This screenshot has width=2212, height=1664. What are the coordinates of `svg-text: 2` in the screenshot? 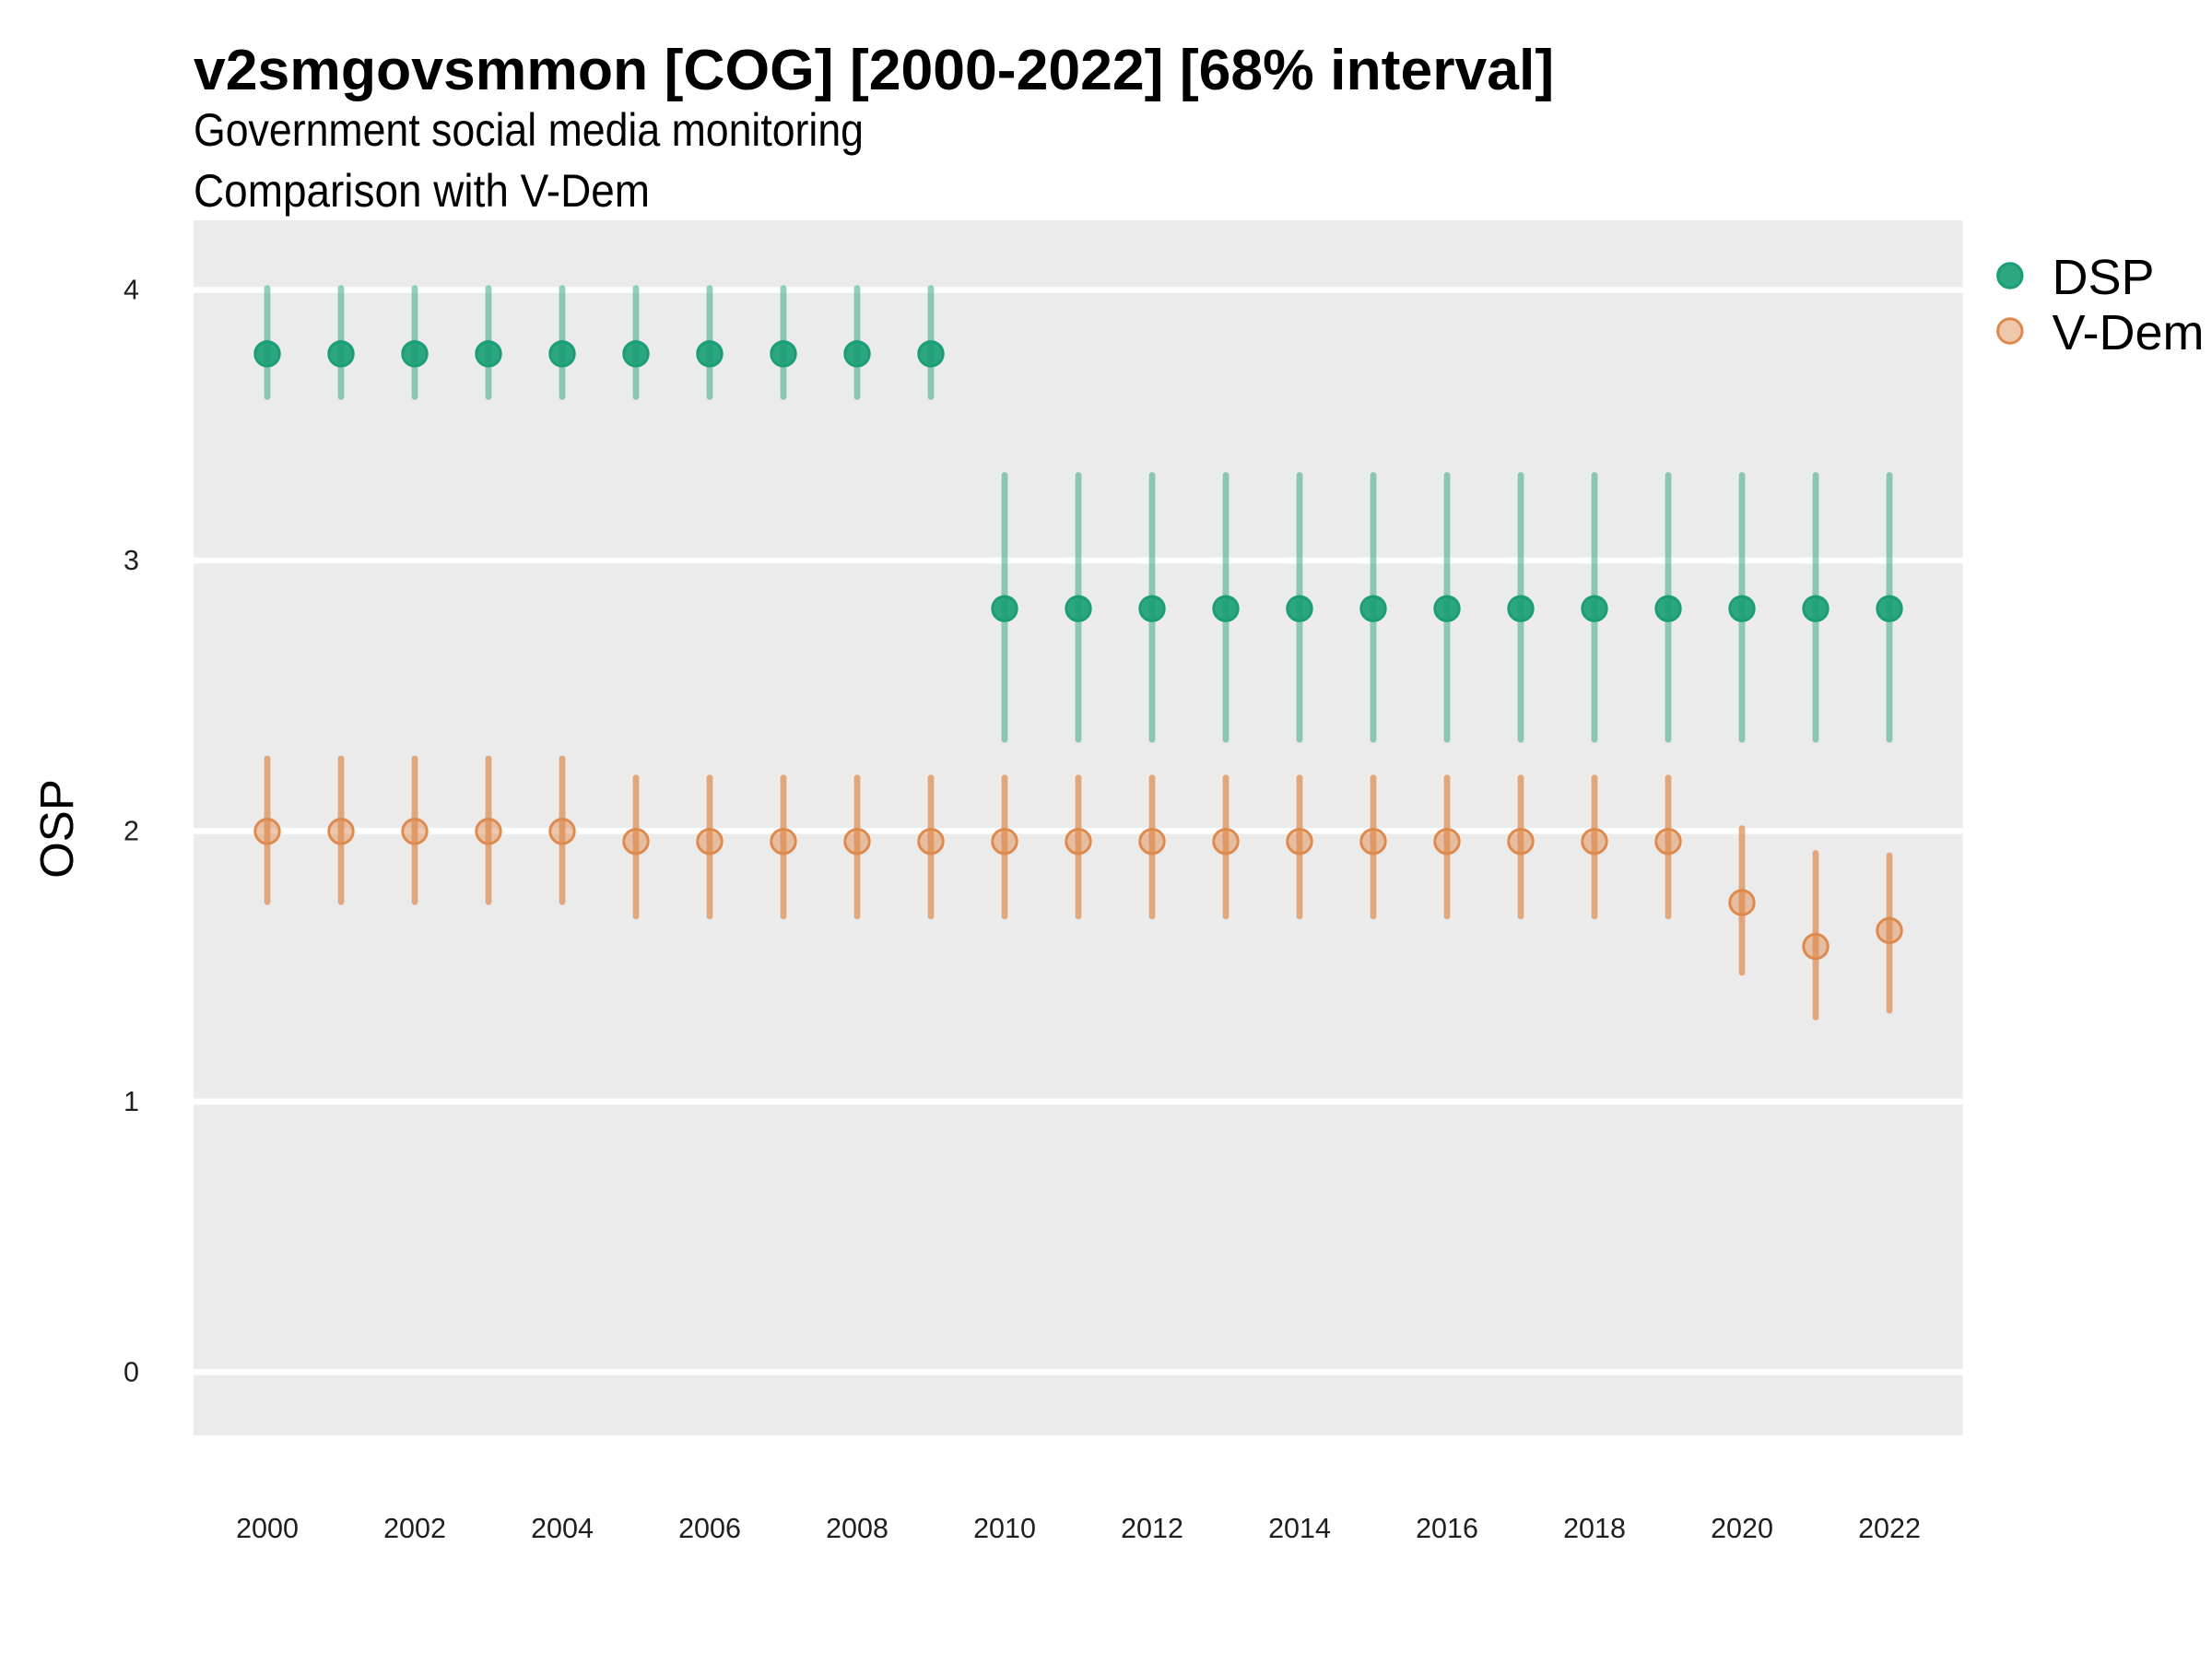 It's located at (131, 830).